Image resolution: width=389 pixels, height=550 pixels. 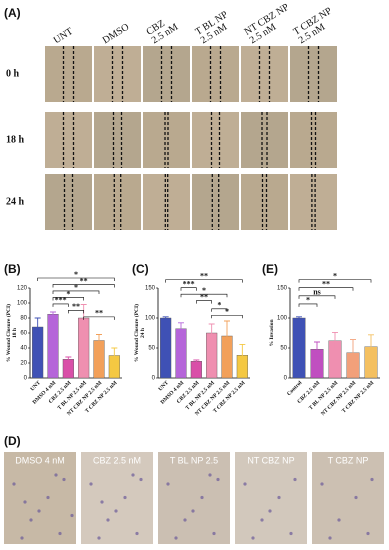 What do you see at coordinates (270, 460) in the screenshot?
I see `image-label: NT CBZ NP` at bounding box center [270, 460].